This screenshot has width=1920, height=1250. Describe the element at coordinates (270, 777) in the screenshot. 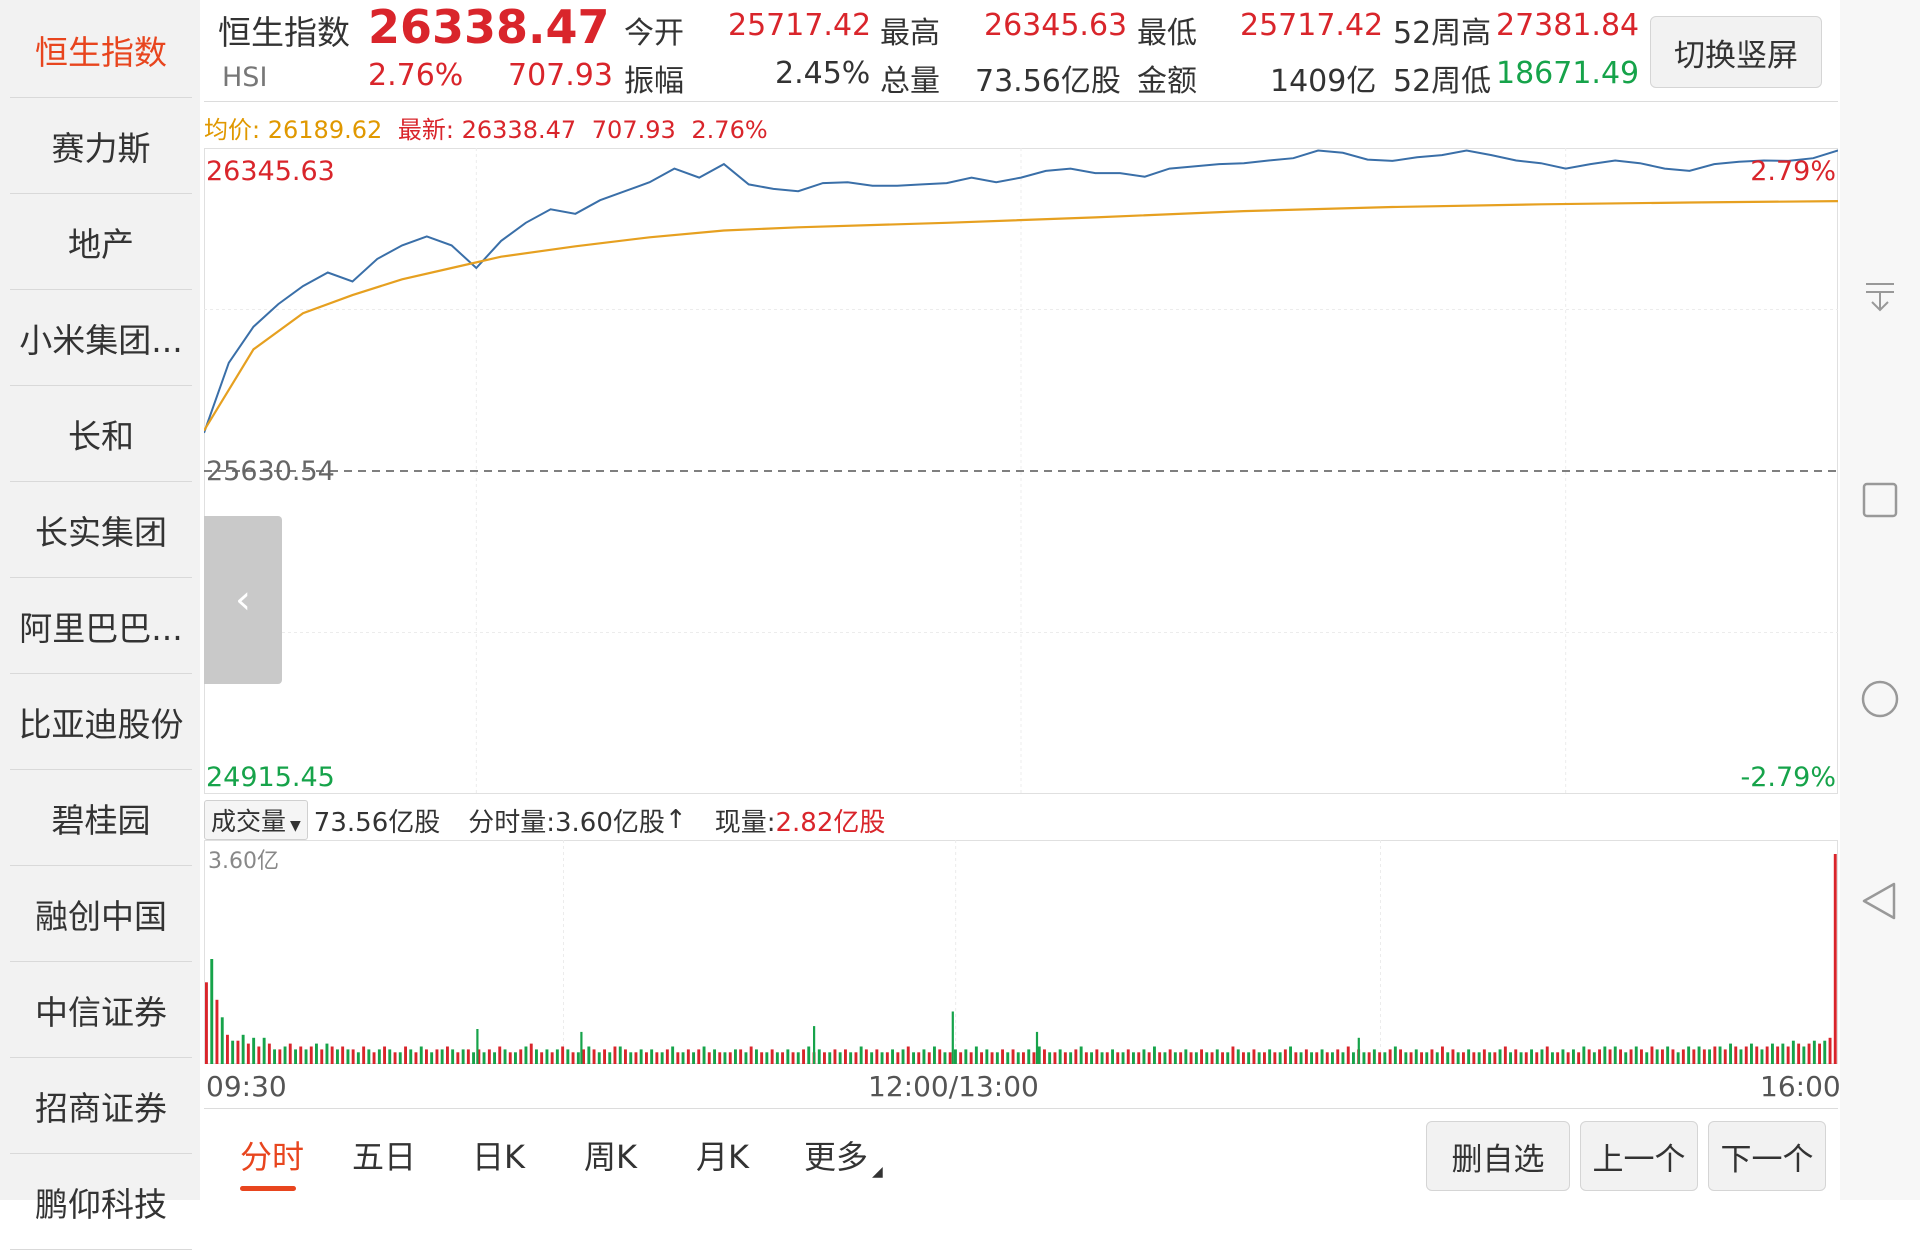

I see `y-min-label: 24915.45` at that location.